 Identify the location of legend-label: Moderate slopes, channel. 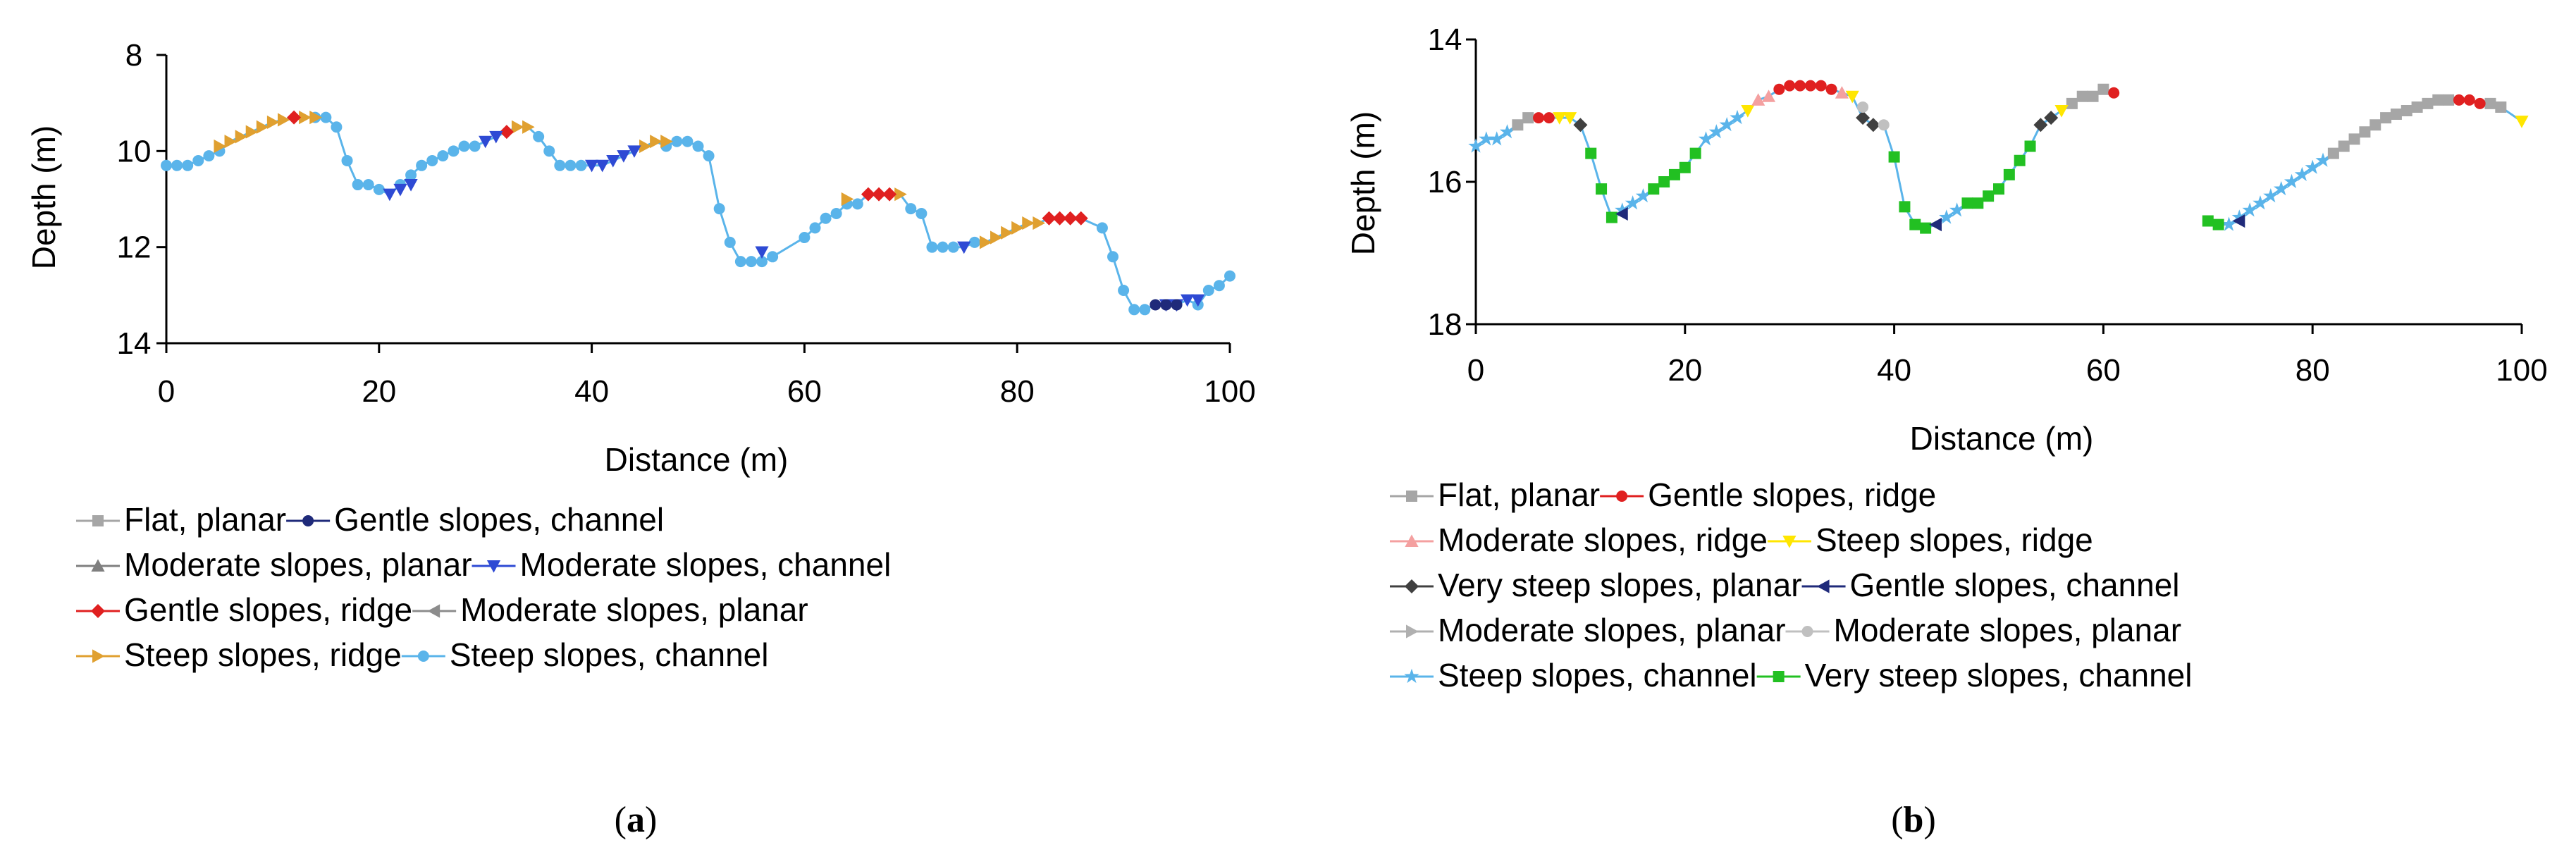
(706, 564).